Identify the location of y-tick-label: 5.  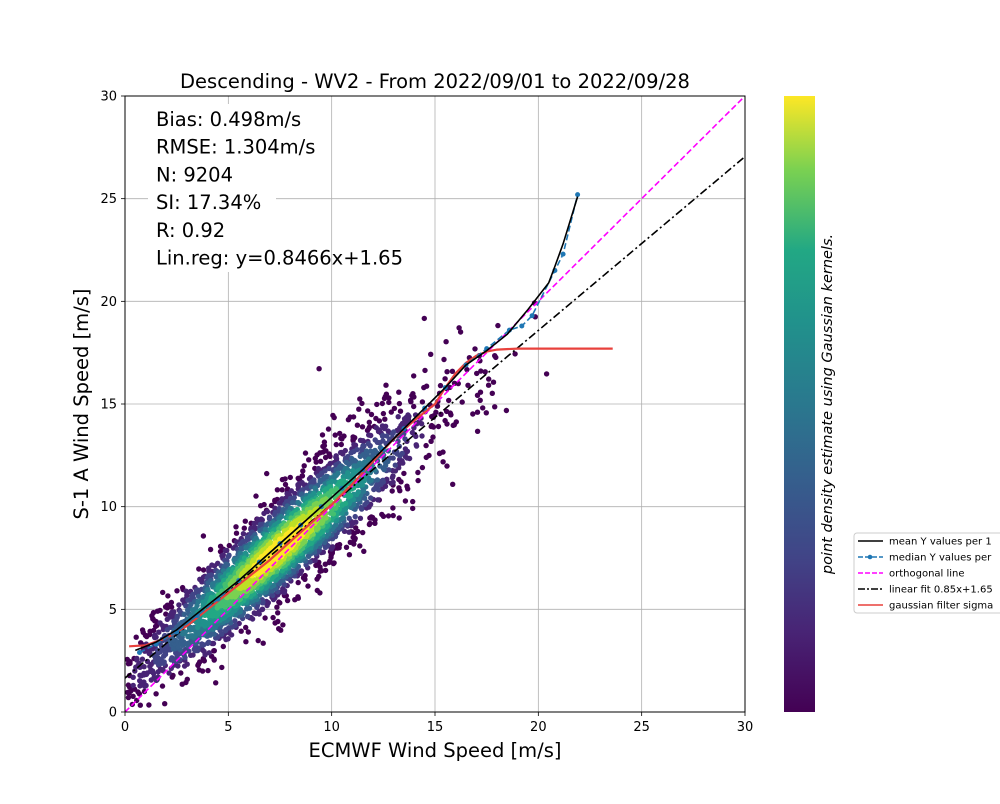
(113, 610).